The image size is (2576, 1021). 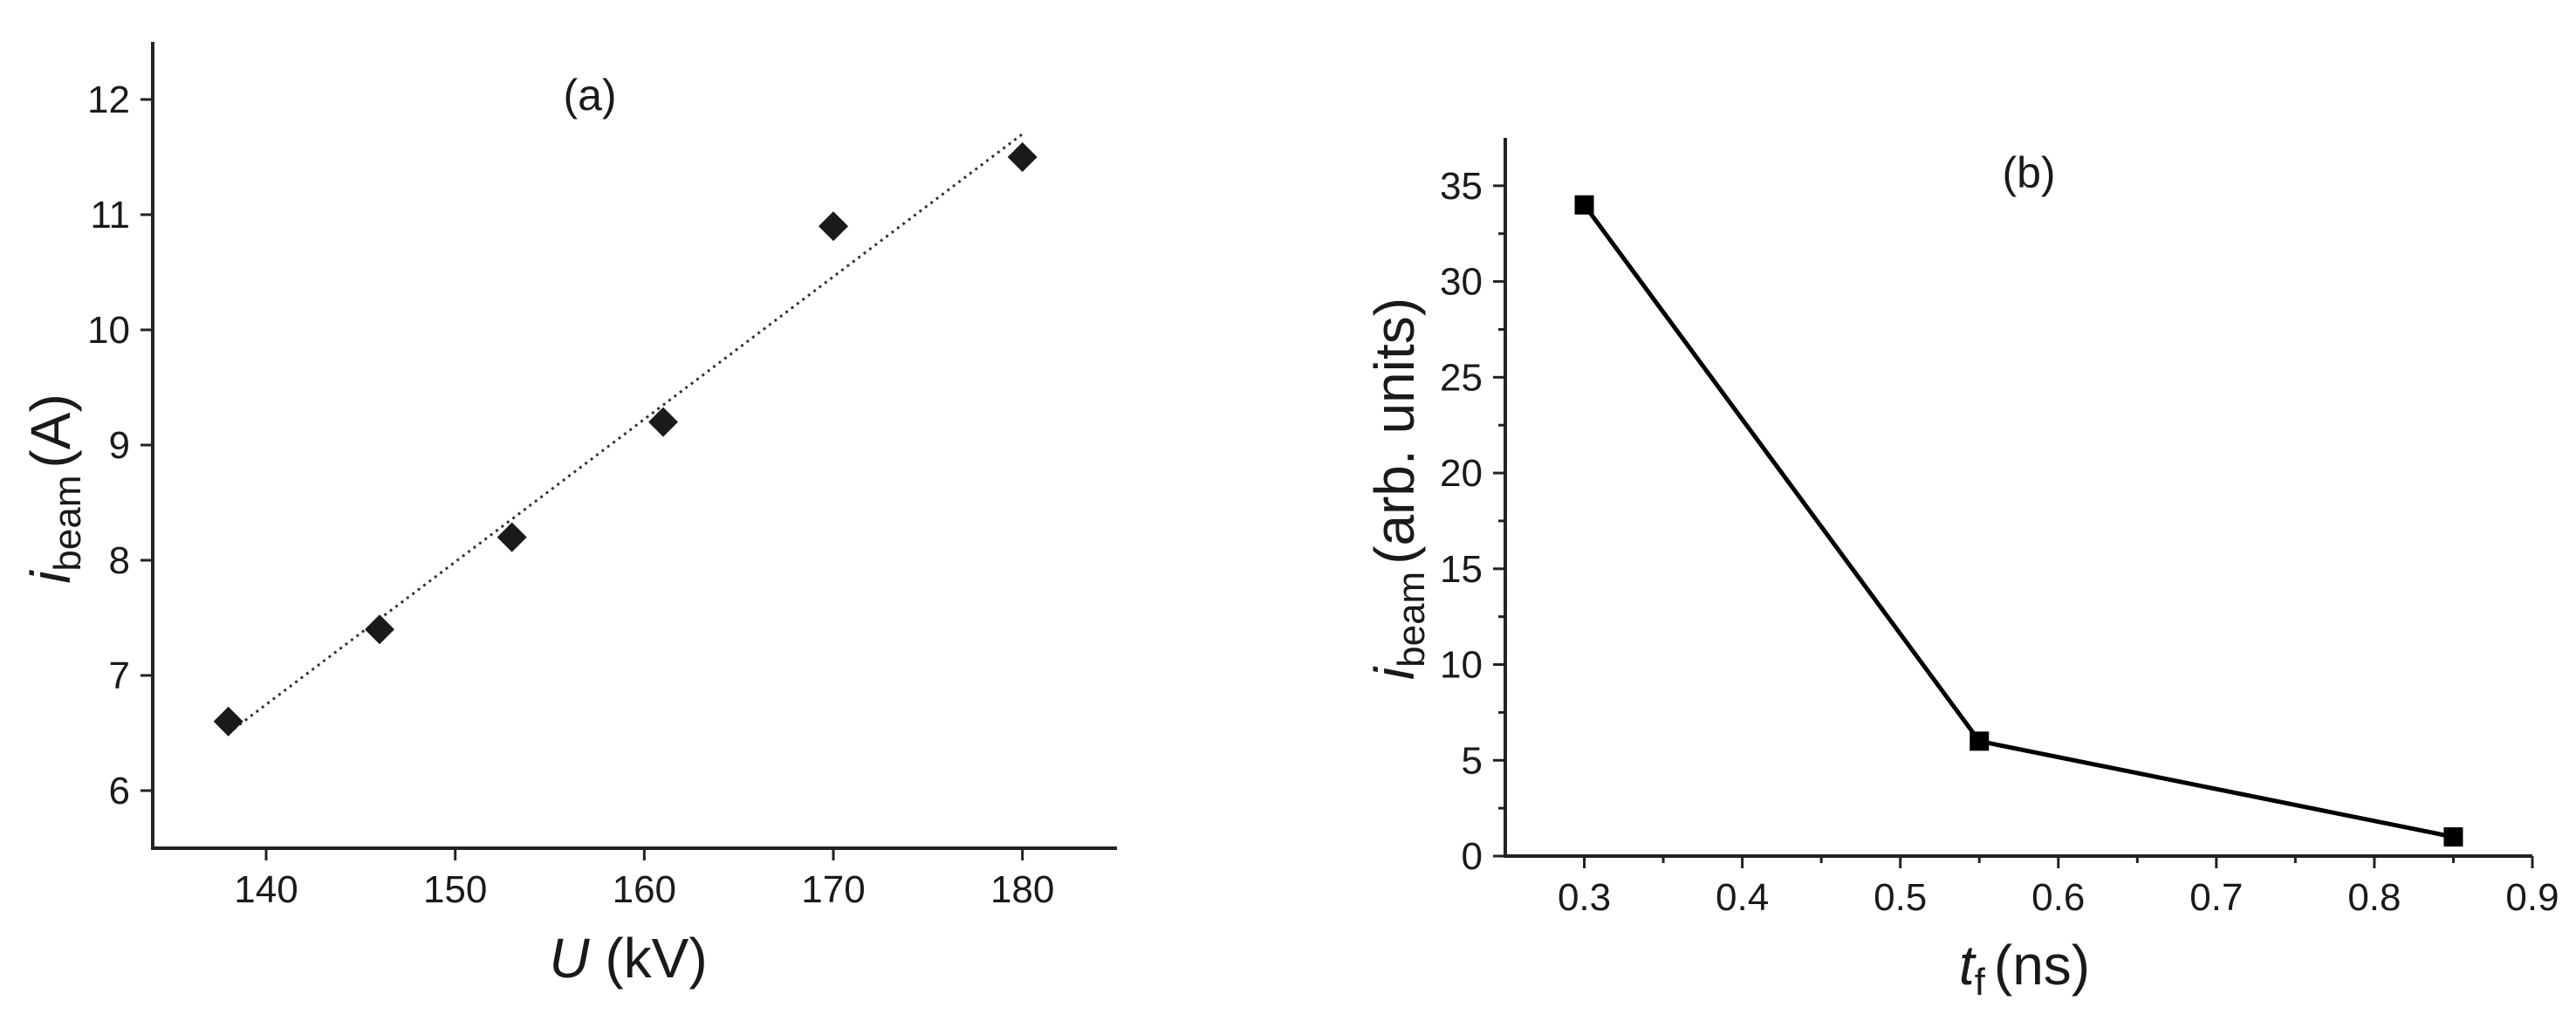 I want to click on y-tick-label: 9, so click(x=119, y=446).